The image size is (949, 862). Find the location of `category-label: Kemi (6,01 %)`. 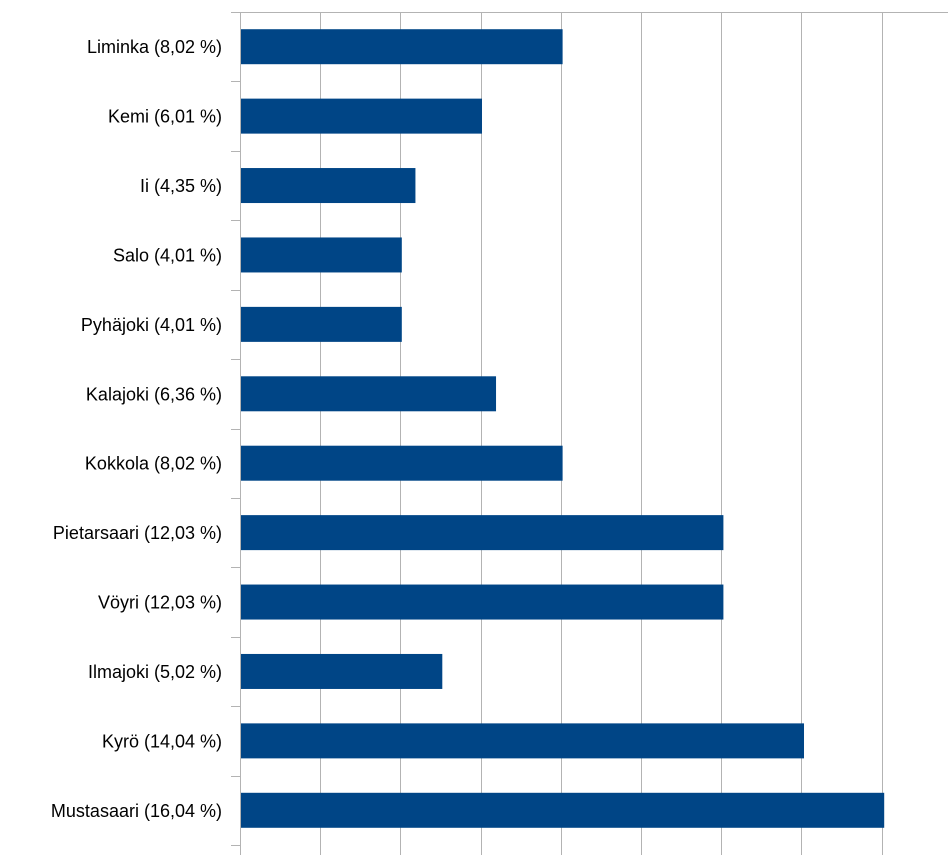

category-label: Kemi (6,01 %) is located at coordinates (165, 117).